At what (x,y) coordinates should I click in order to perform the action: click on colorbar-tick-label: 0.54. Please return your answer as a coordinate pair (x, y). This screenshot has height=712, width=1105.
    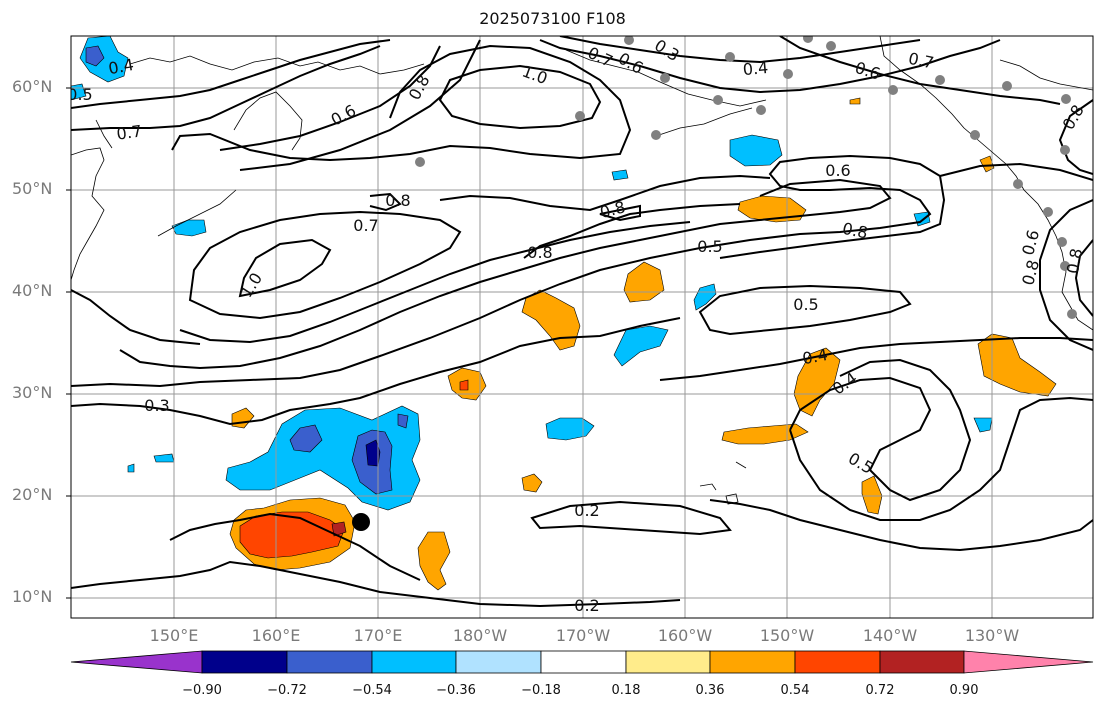
    Looking at the image, I should click on (795, 690).